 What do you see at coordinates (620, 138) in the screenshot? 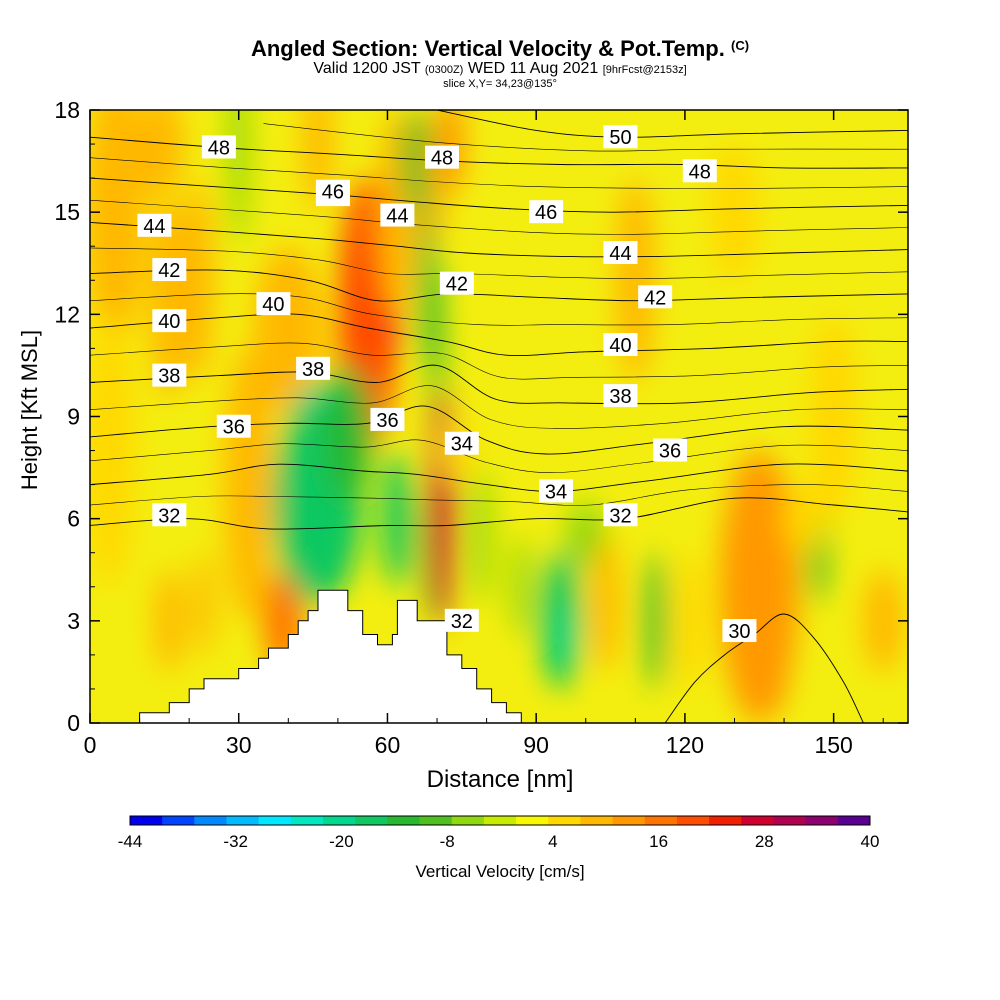
I see `contour-label-text: 50` at bounding box center [620, 138].